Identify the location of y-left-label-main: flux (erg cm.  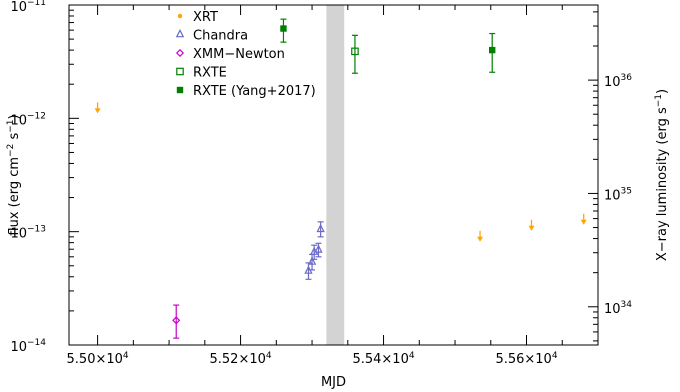
(14, 196).